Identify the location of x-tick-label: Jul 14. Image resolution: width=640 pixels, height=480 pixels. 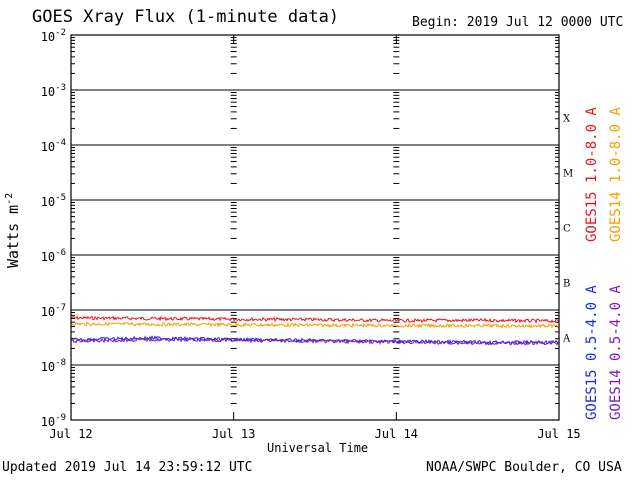
(396, 434).